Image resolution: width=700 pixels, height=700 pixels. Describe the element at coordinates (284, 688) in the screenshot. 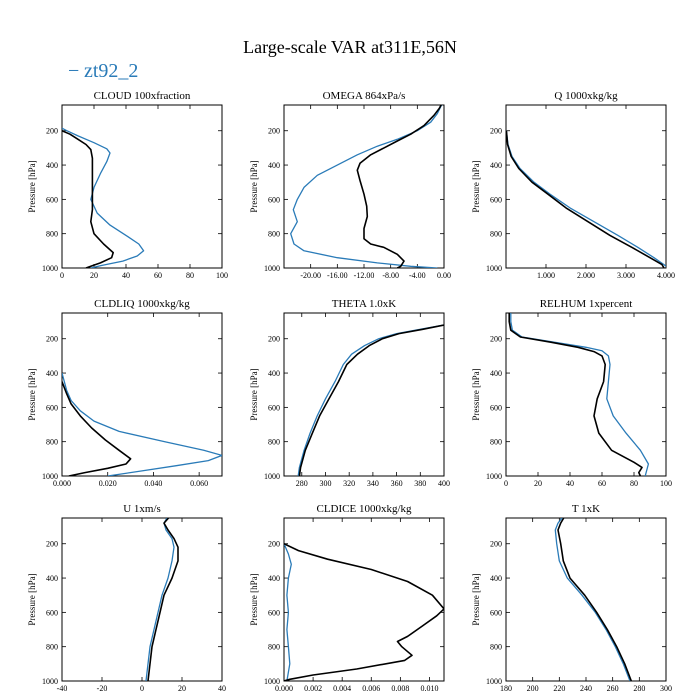

I see `x-tick-label: 0.000` at that location.